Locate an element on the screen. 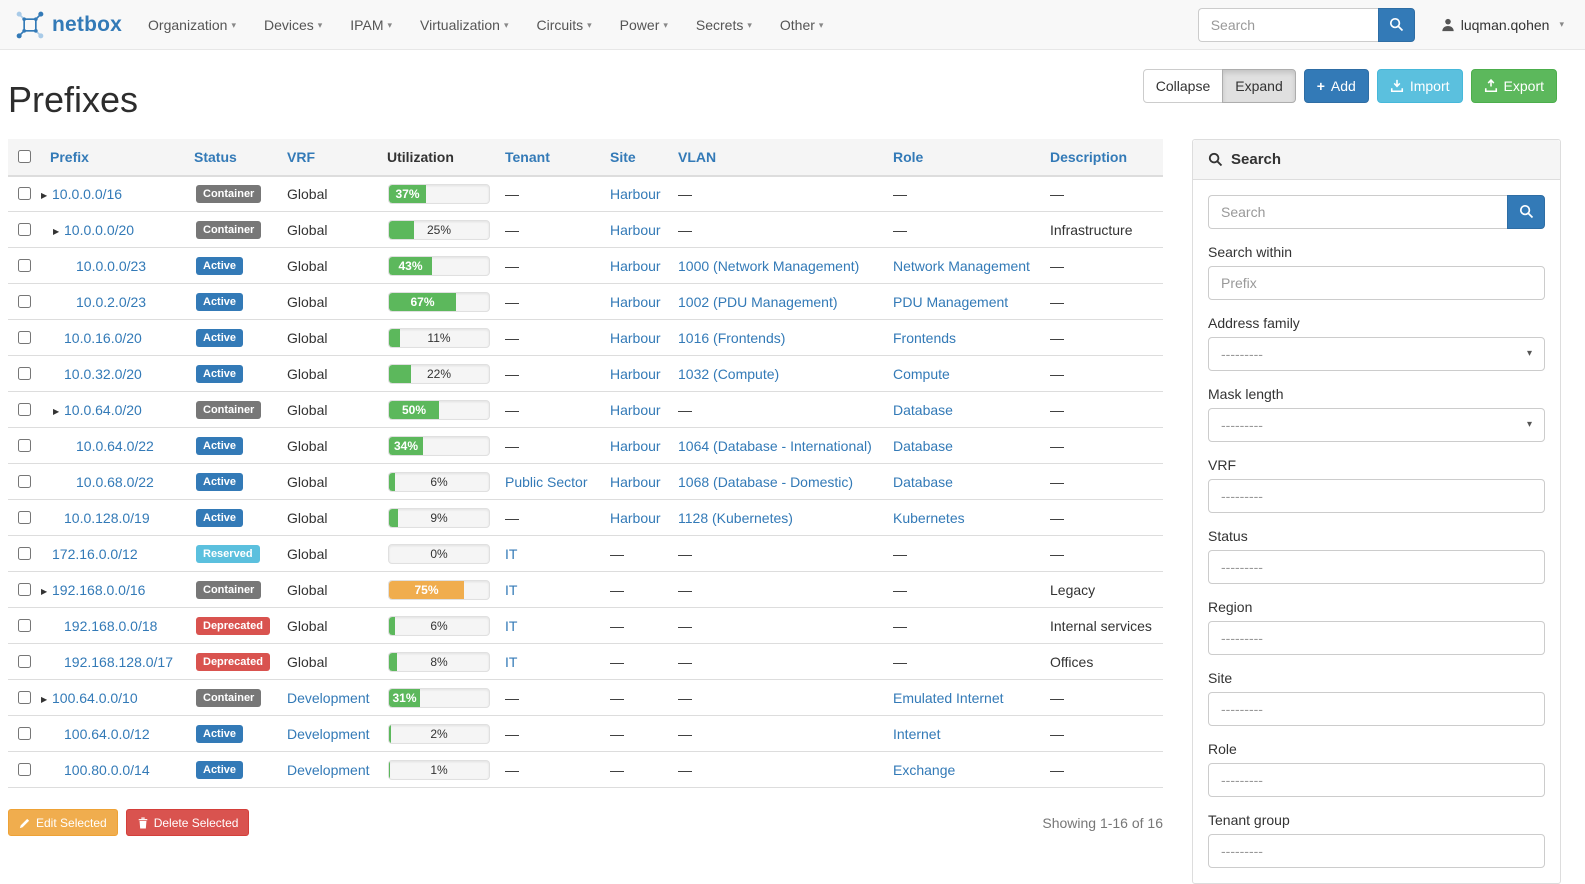 The image size is (1585, 884). column-header-site: Site is located at coordinates (644, 157).